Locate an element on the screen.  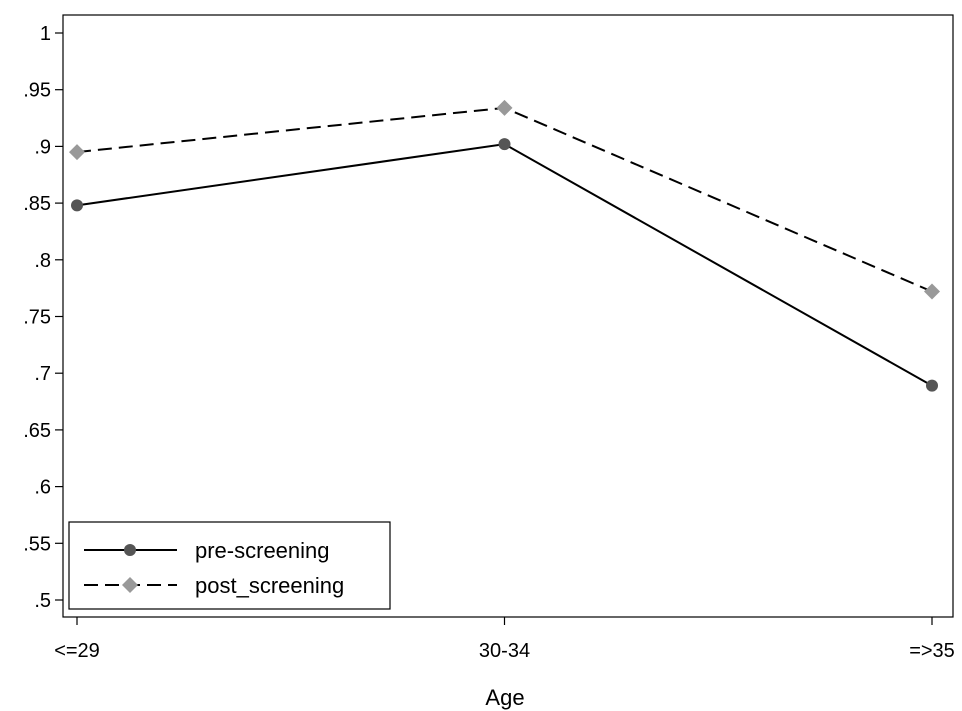
x-axis-title: Age is located at coordinates (504, 697).